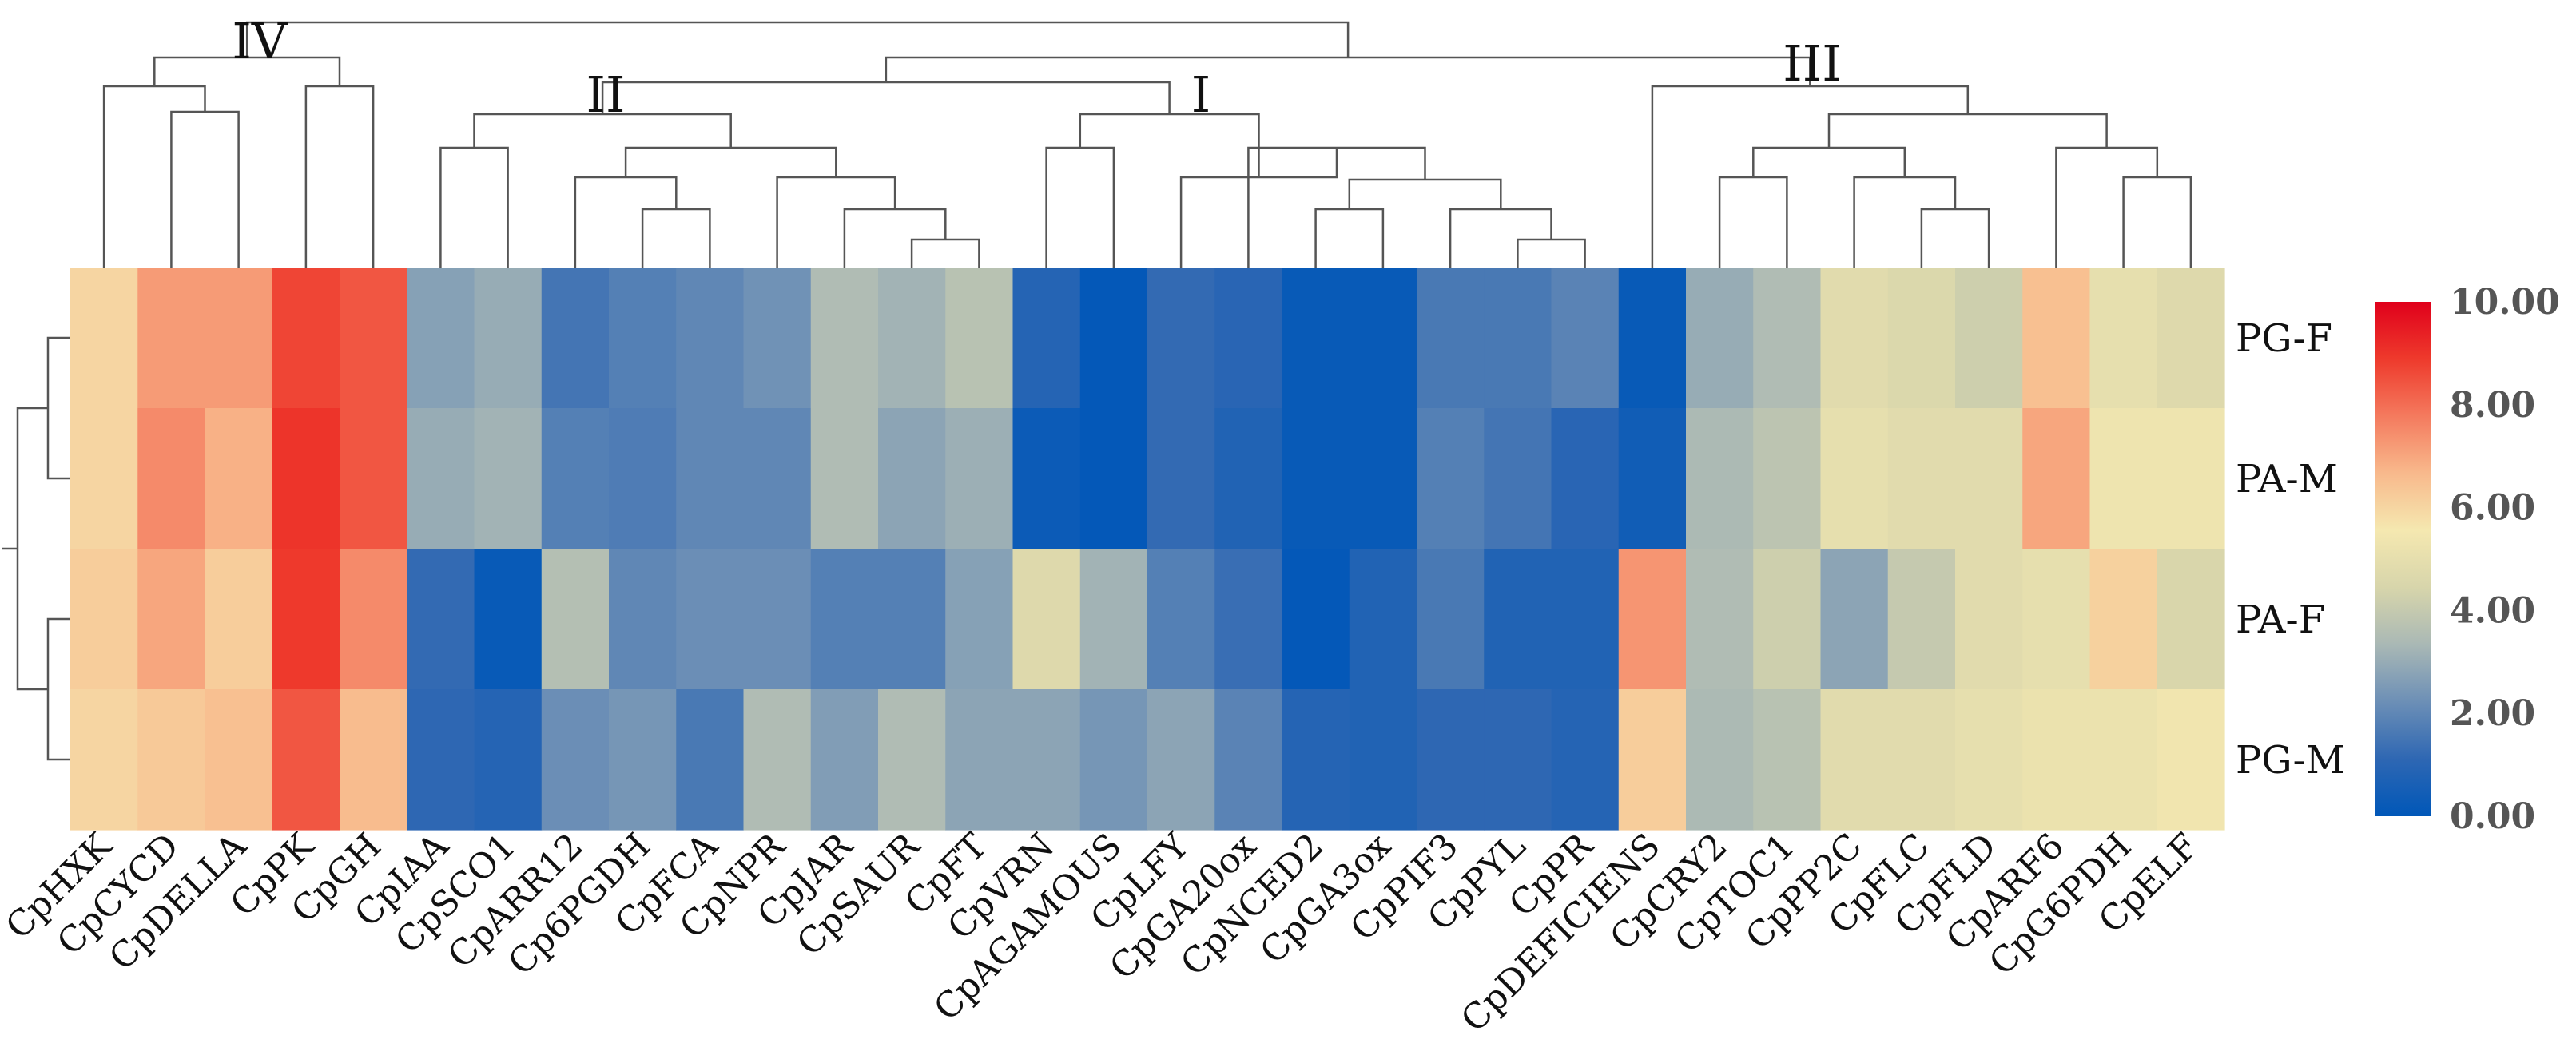 This screenshot has height=1051, width=2576. Describe the element at coordinates (1451, 619) in the screenshot. I see `heatmap-cell-pa-f-cppif3` at that location.